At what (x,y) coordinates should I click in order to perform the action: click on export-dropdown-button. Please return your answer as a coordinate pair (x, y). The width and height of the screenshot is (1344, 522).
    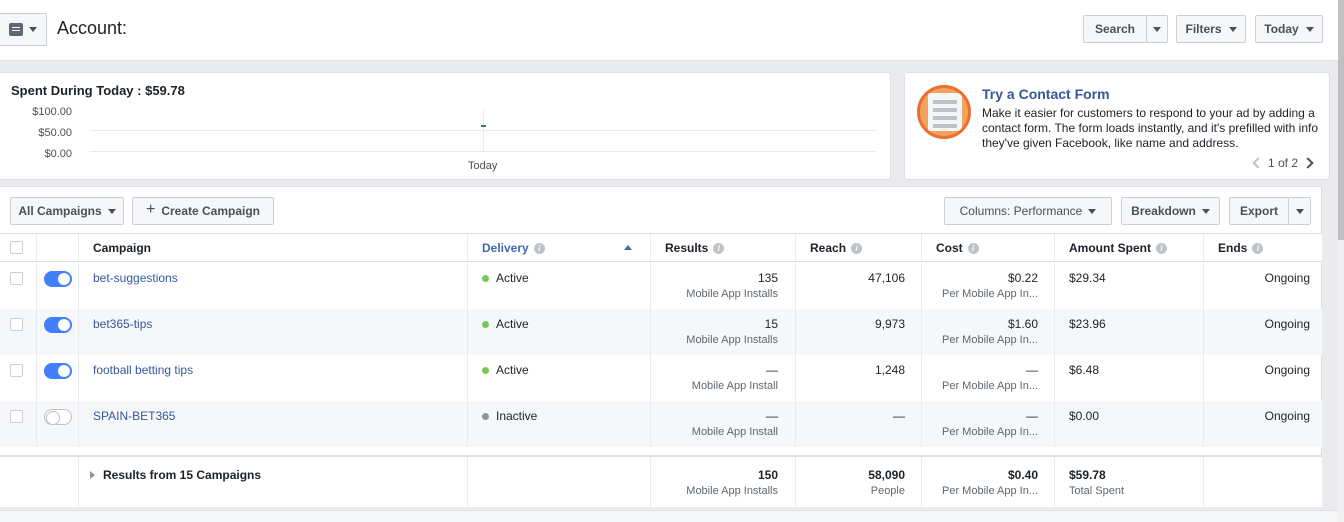
    Looking at the image, I should click on (1299, 211).